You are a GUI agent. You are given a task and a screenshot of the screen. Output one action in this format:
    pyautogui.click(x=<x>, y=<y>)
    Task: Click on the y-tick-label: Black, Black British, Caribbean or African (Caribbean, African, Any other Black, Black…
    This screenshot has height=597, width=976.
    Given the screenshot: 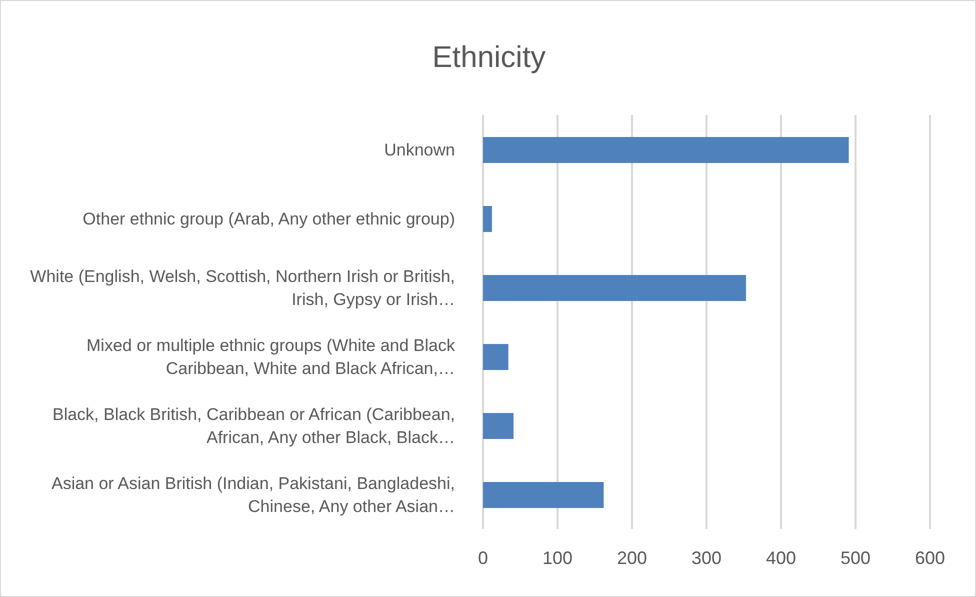 What is the action you would take?
    pyautogui.click(x=253, y=425)
    